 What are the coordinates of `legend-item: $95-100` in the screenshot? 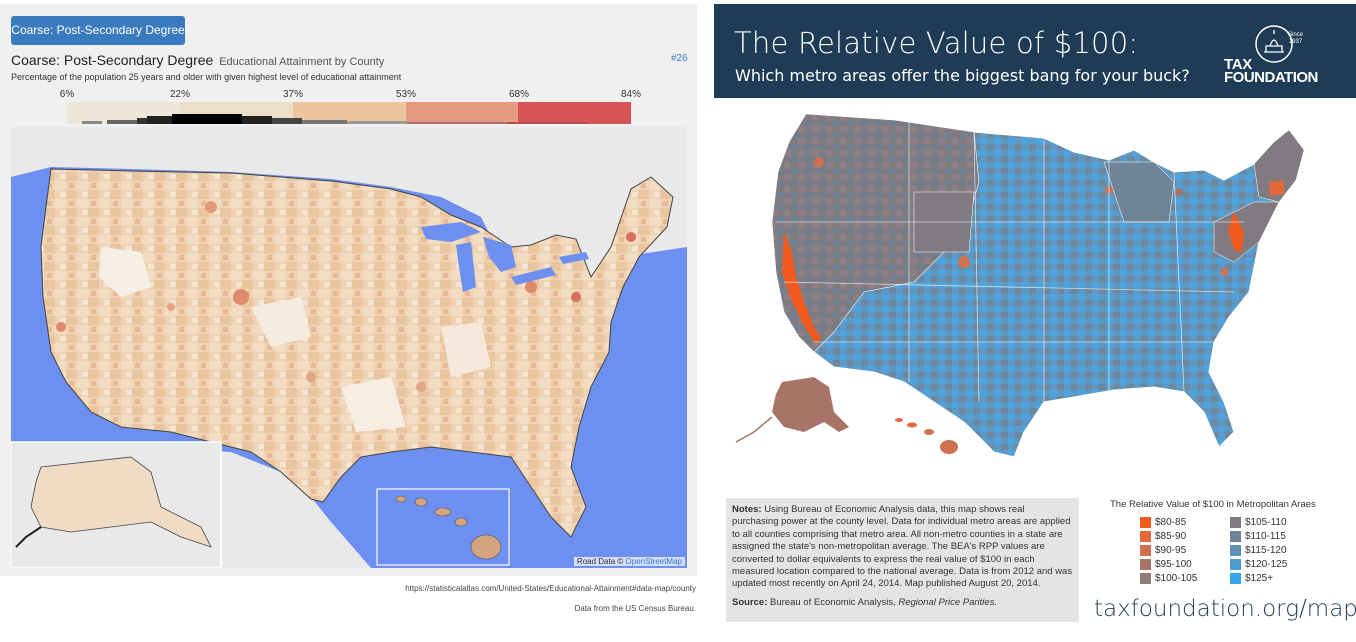 It's located at (1166, 565).